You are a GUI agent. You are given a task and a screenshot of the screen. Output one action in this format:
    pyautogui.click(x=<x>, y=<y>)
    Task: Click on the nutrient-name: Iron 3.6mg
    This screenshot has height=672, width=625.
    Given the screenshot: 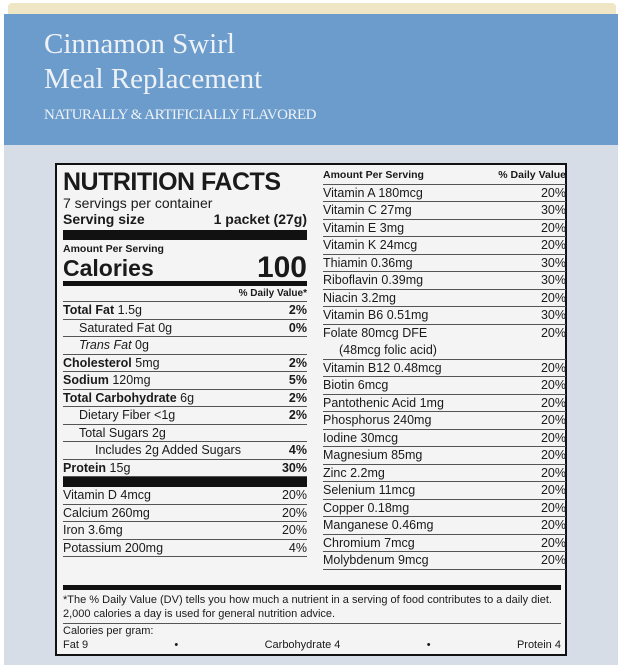 What is the action you would take?
    pyautogui.click(x=93, y=530)
    